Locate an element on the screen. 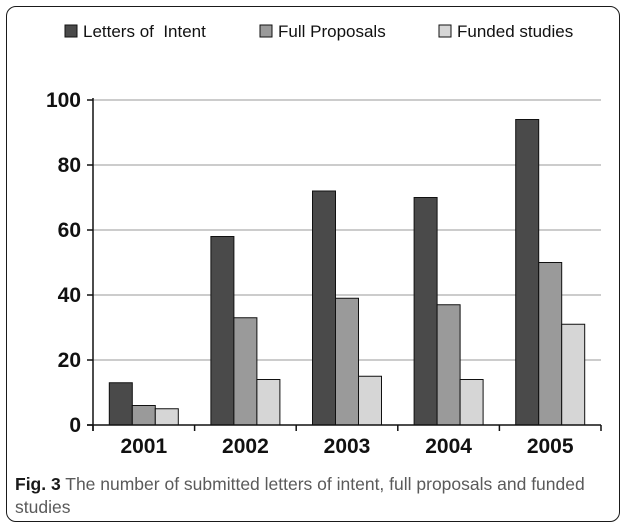  x-tick-label-2005: 2005 is located at coordinates (550, 446).